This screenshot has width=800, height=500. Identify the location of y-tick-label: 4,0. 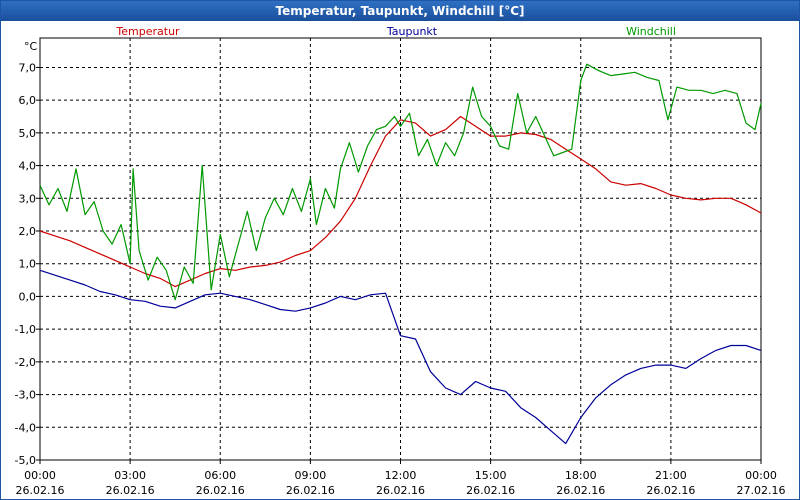
(28, 166).